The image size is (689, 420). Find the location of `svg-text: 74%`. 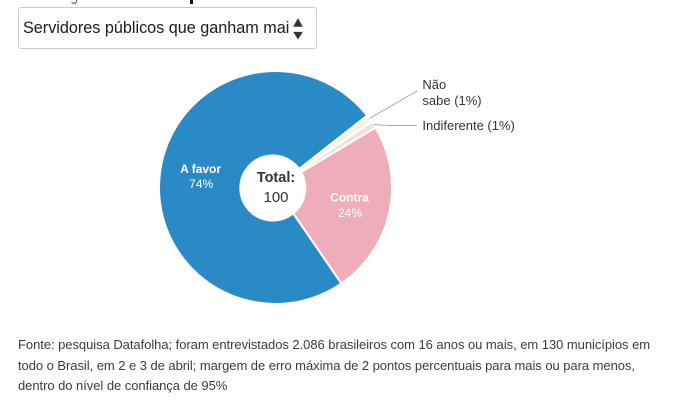

svg-text: 74% is located at coordinates (201, 184).